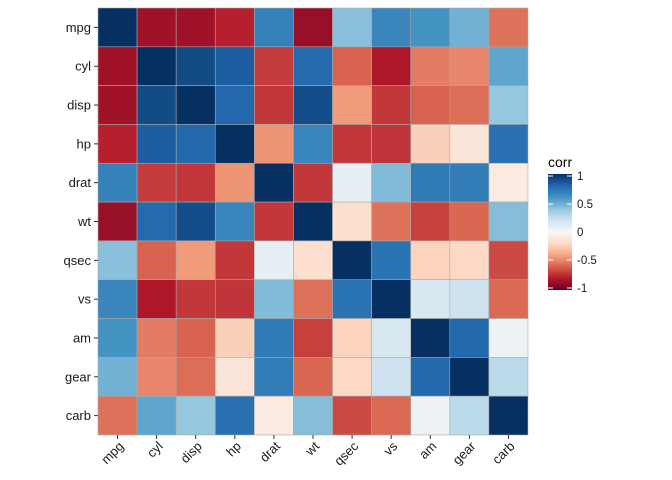  I want to click on heatmap-cell-disp-qsec, so click(352, 105).